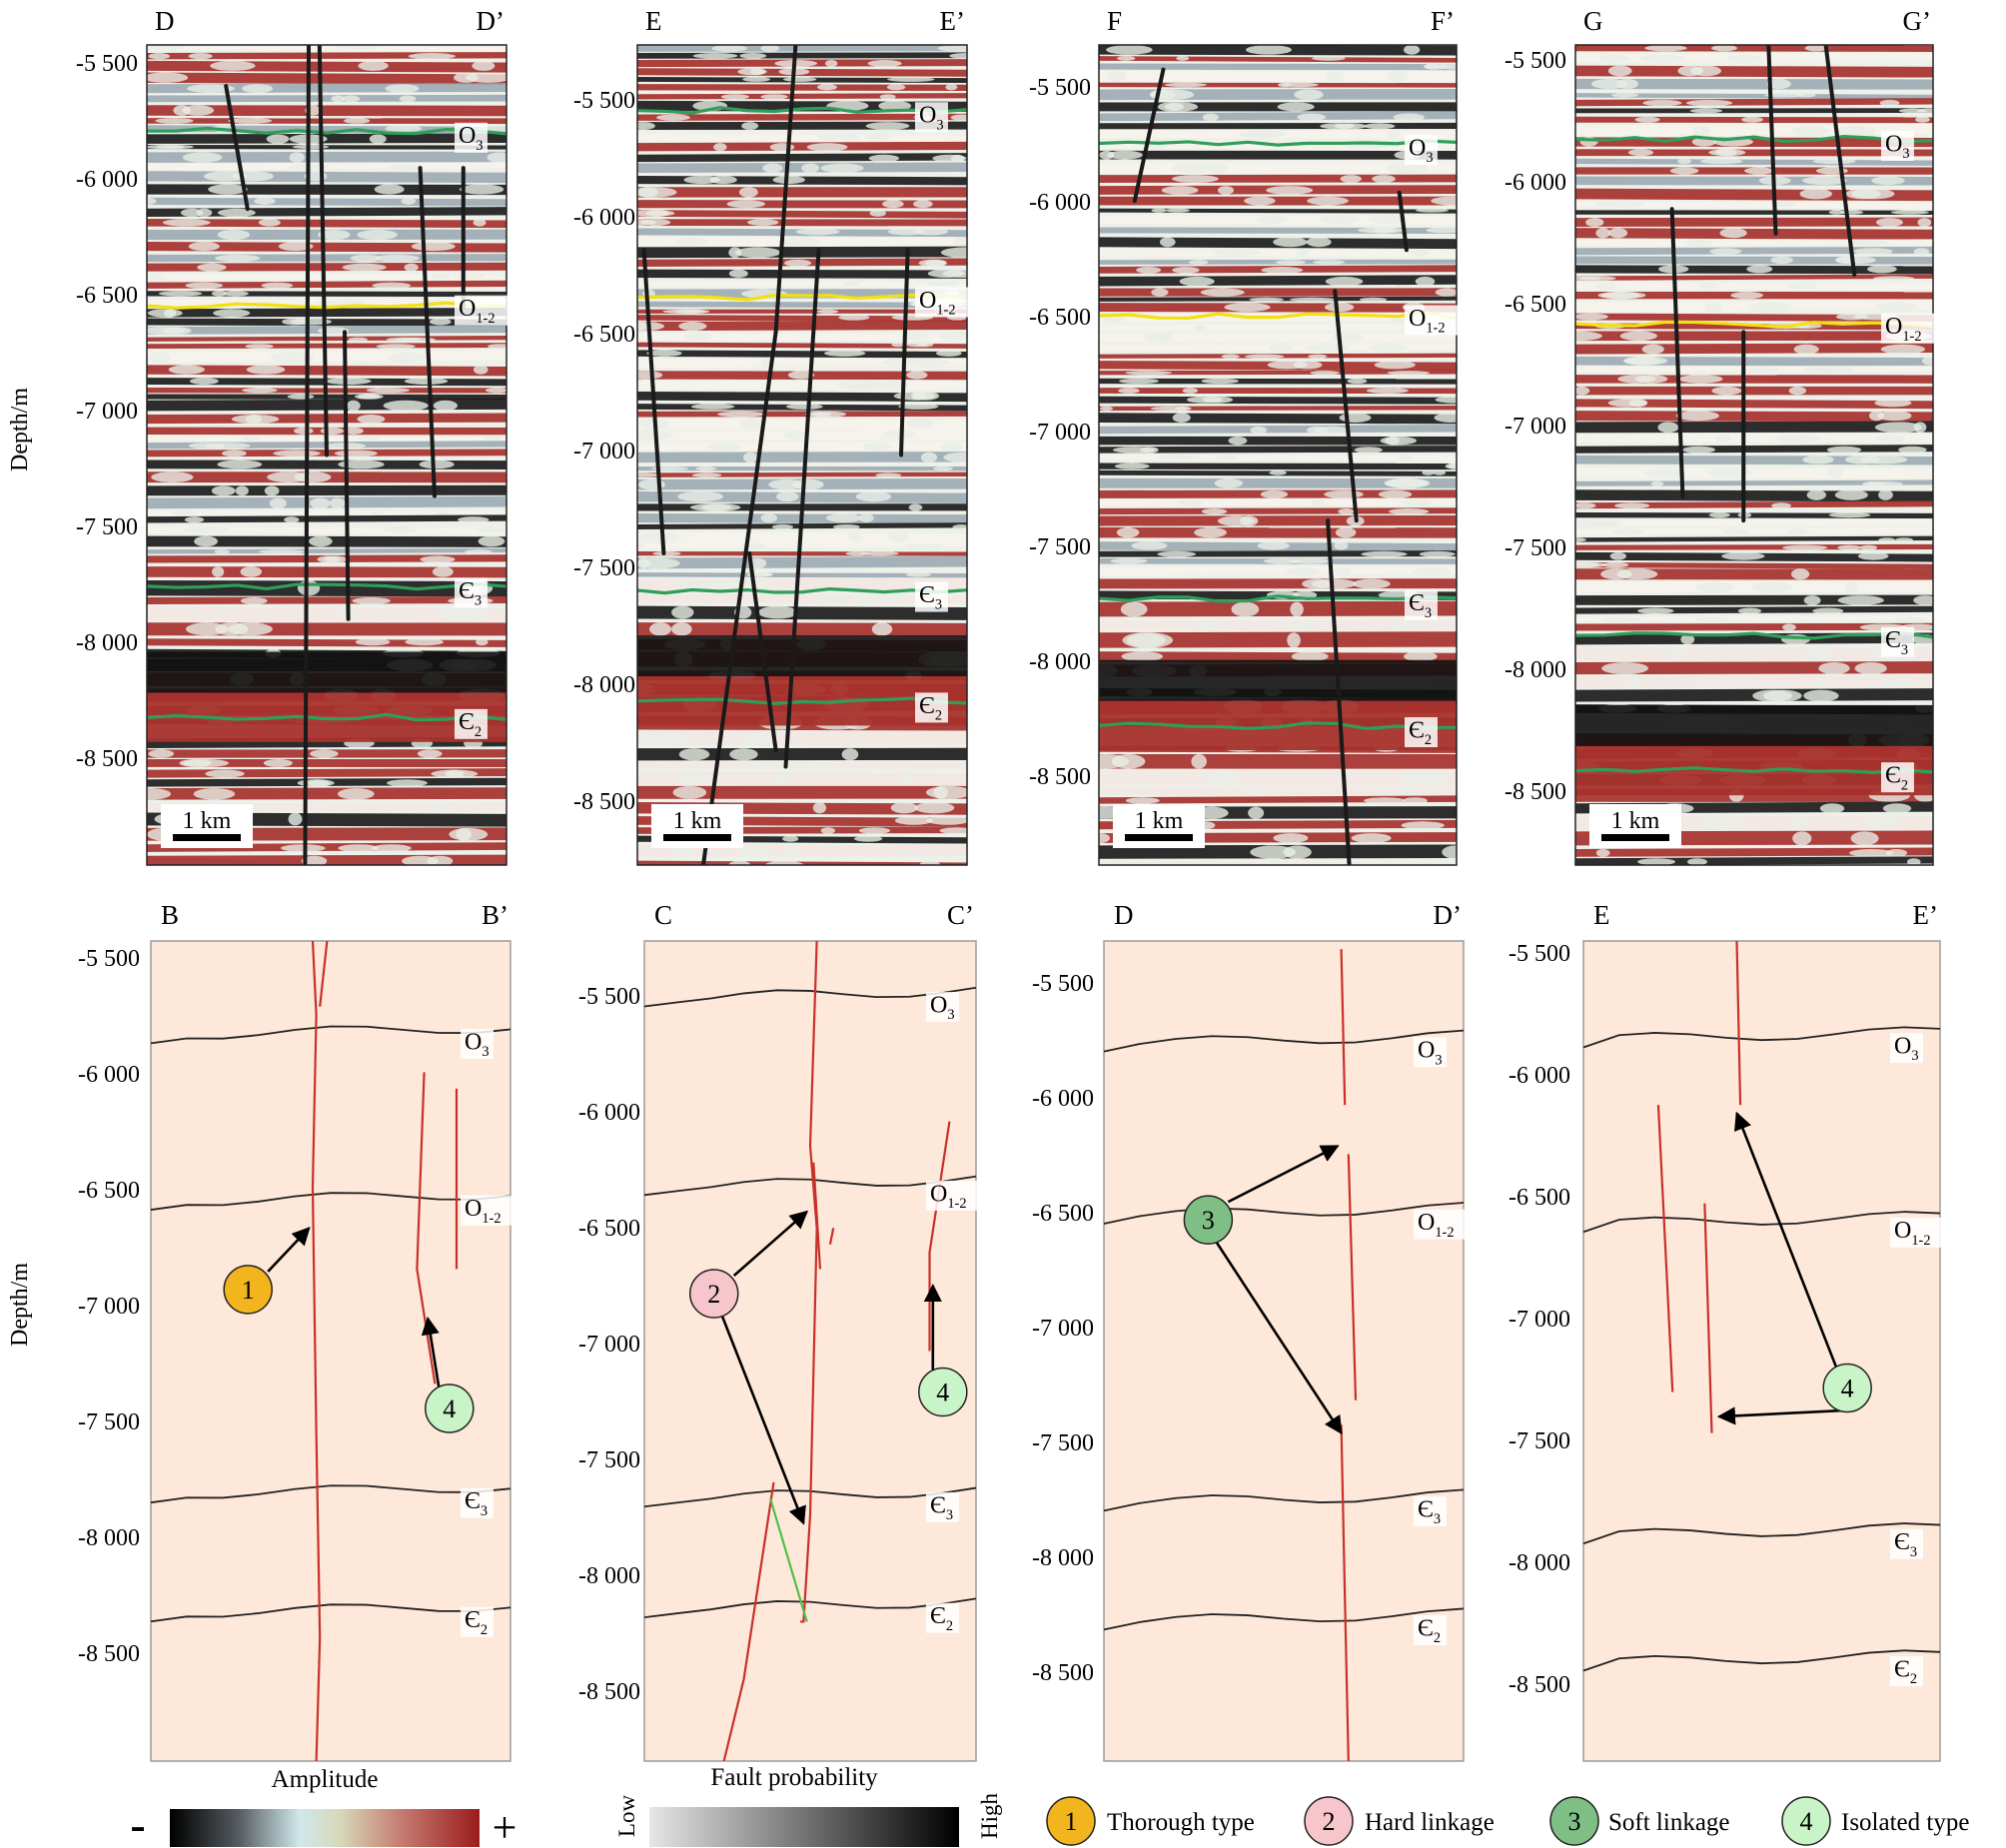  Describe the element at coordinates (20, 1305) in the screenshot. I see `y-axis-label-bottom: Depth/m` at that location.